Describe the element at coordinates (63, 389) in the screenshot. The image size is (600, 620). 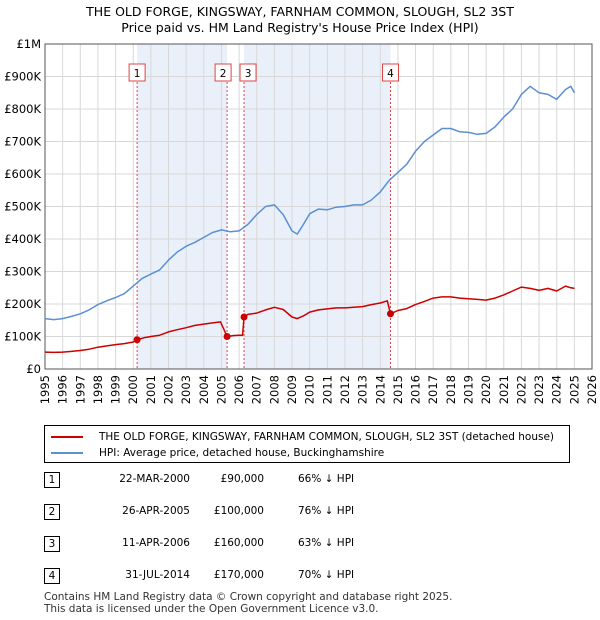
I see `x-tick-label: 1996` at that location.